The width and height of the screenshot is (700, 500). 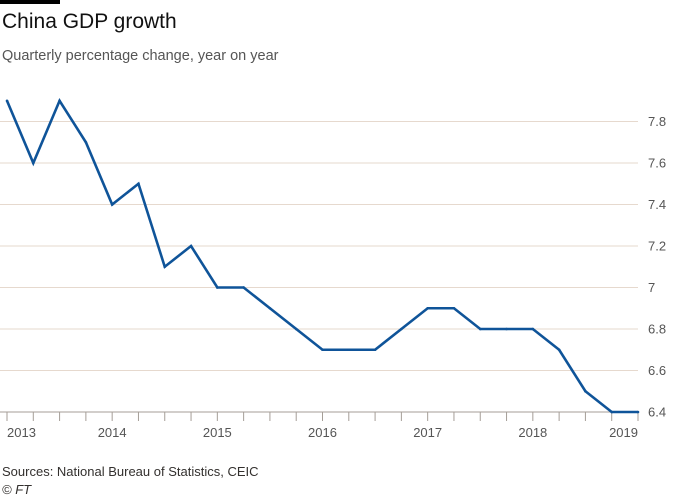 What do you see at coordinates (657, 370) in the screenshot?
I see `y-tick-label: 6.6` at bounding box center [657, 370].